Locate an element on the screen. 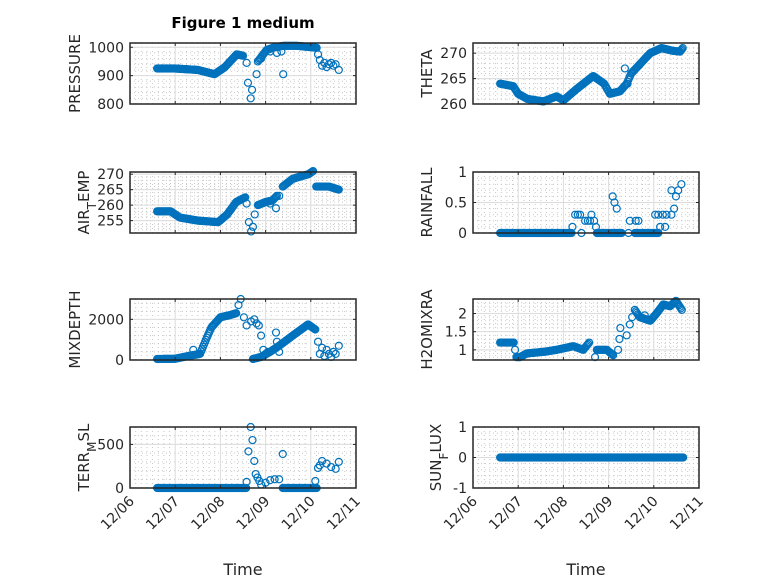 This screenshot has width=778, height=587. y-tick-label: -1 is located at coordinates (460, 489).